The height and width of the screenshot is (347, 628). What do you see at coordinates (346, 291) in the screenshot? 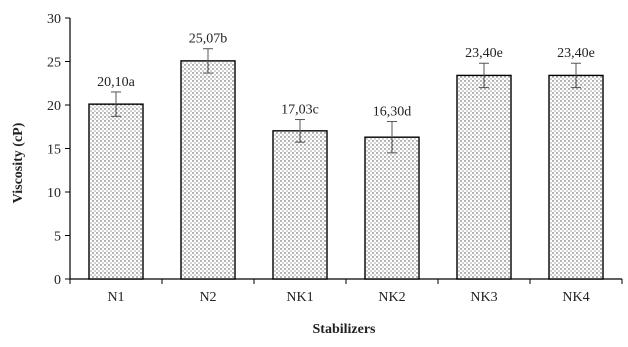
I see `x-axis: N1 N2 NK1 NK2 NK3 NK4` at bounding box center [346, 291].